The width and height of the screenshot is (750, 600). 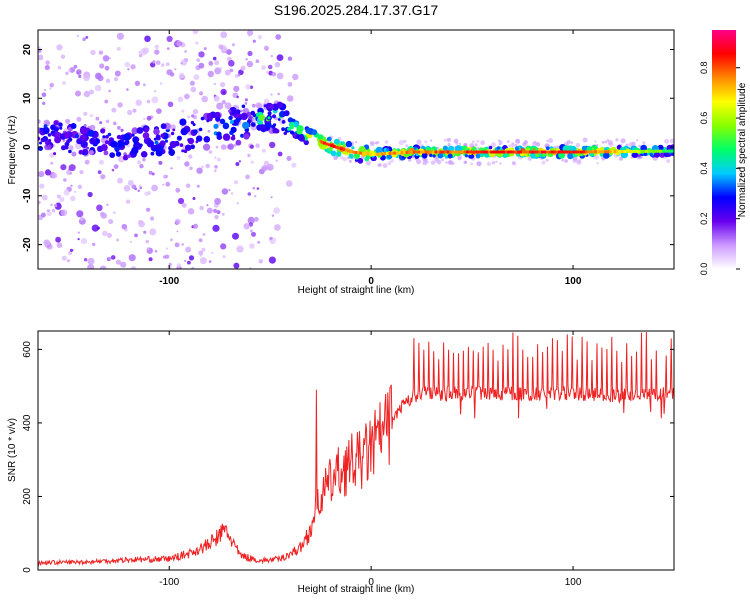 I want to click on spectrogram-xlabel: Height of straight line (km), so click(x=356, y=290).